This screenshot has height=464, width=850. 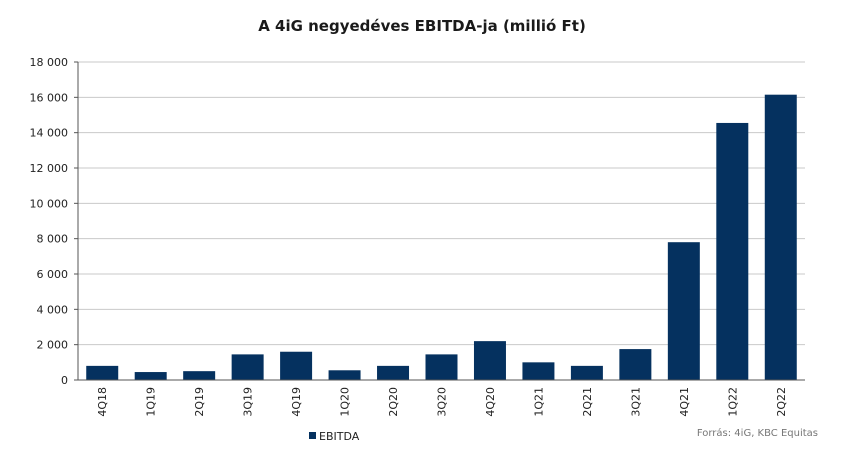 What do you see at coordinates (296, 402) in the screenshot?
I see `x-tick-label: 4Q19` at bounding box center [296, 402].